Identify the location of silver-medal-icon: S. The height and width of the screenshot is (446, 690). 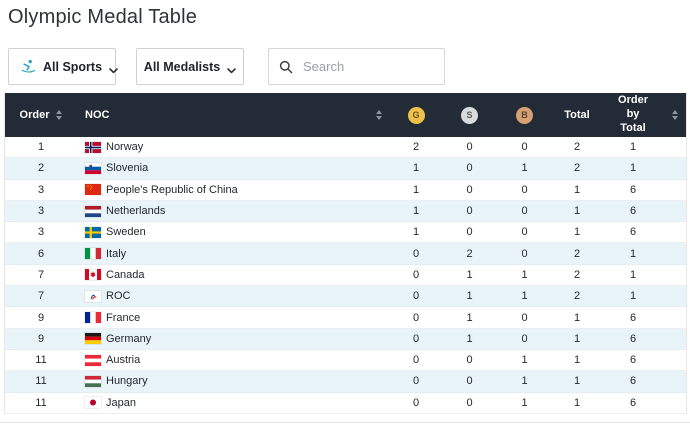
(469, 115).